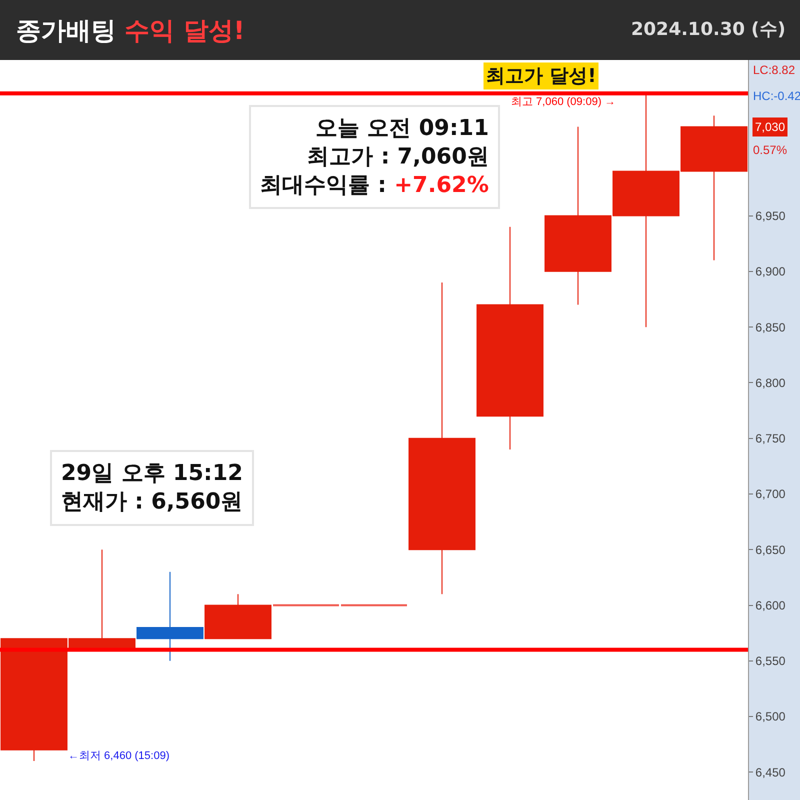 The image size is (800, 800). I want to click on ref-line-label: 최고 7,060 (09:09) →, so click(563, 102).